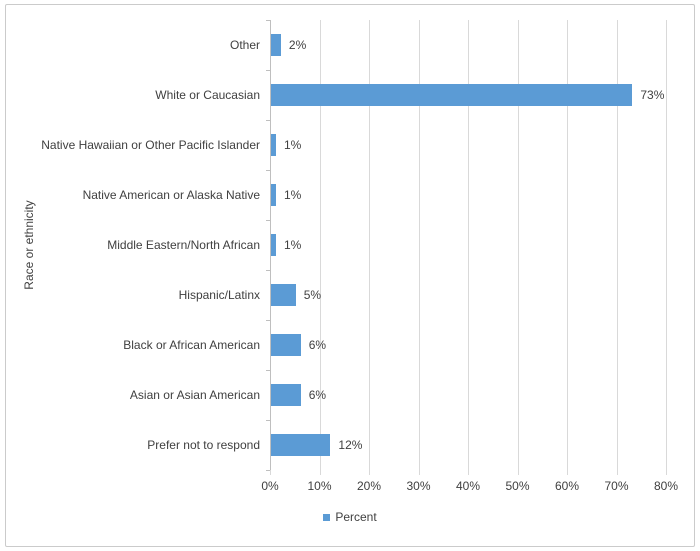  I want to click on x-axis-tick-label: 50%, so click(517, 486).